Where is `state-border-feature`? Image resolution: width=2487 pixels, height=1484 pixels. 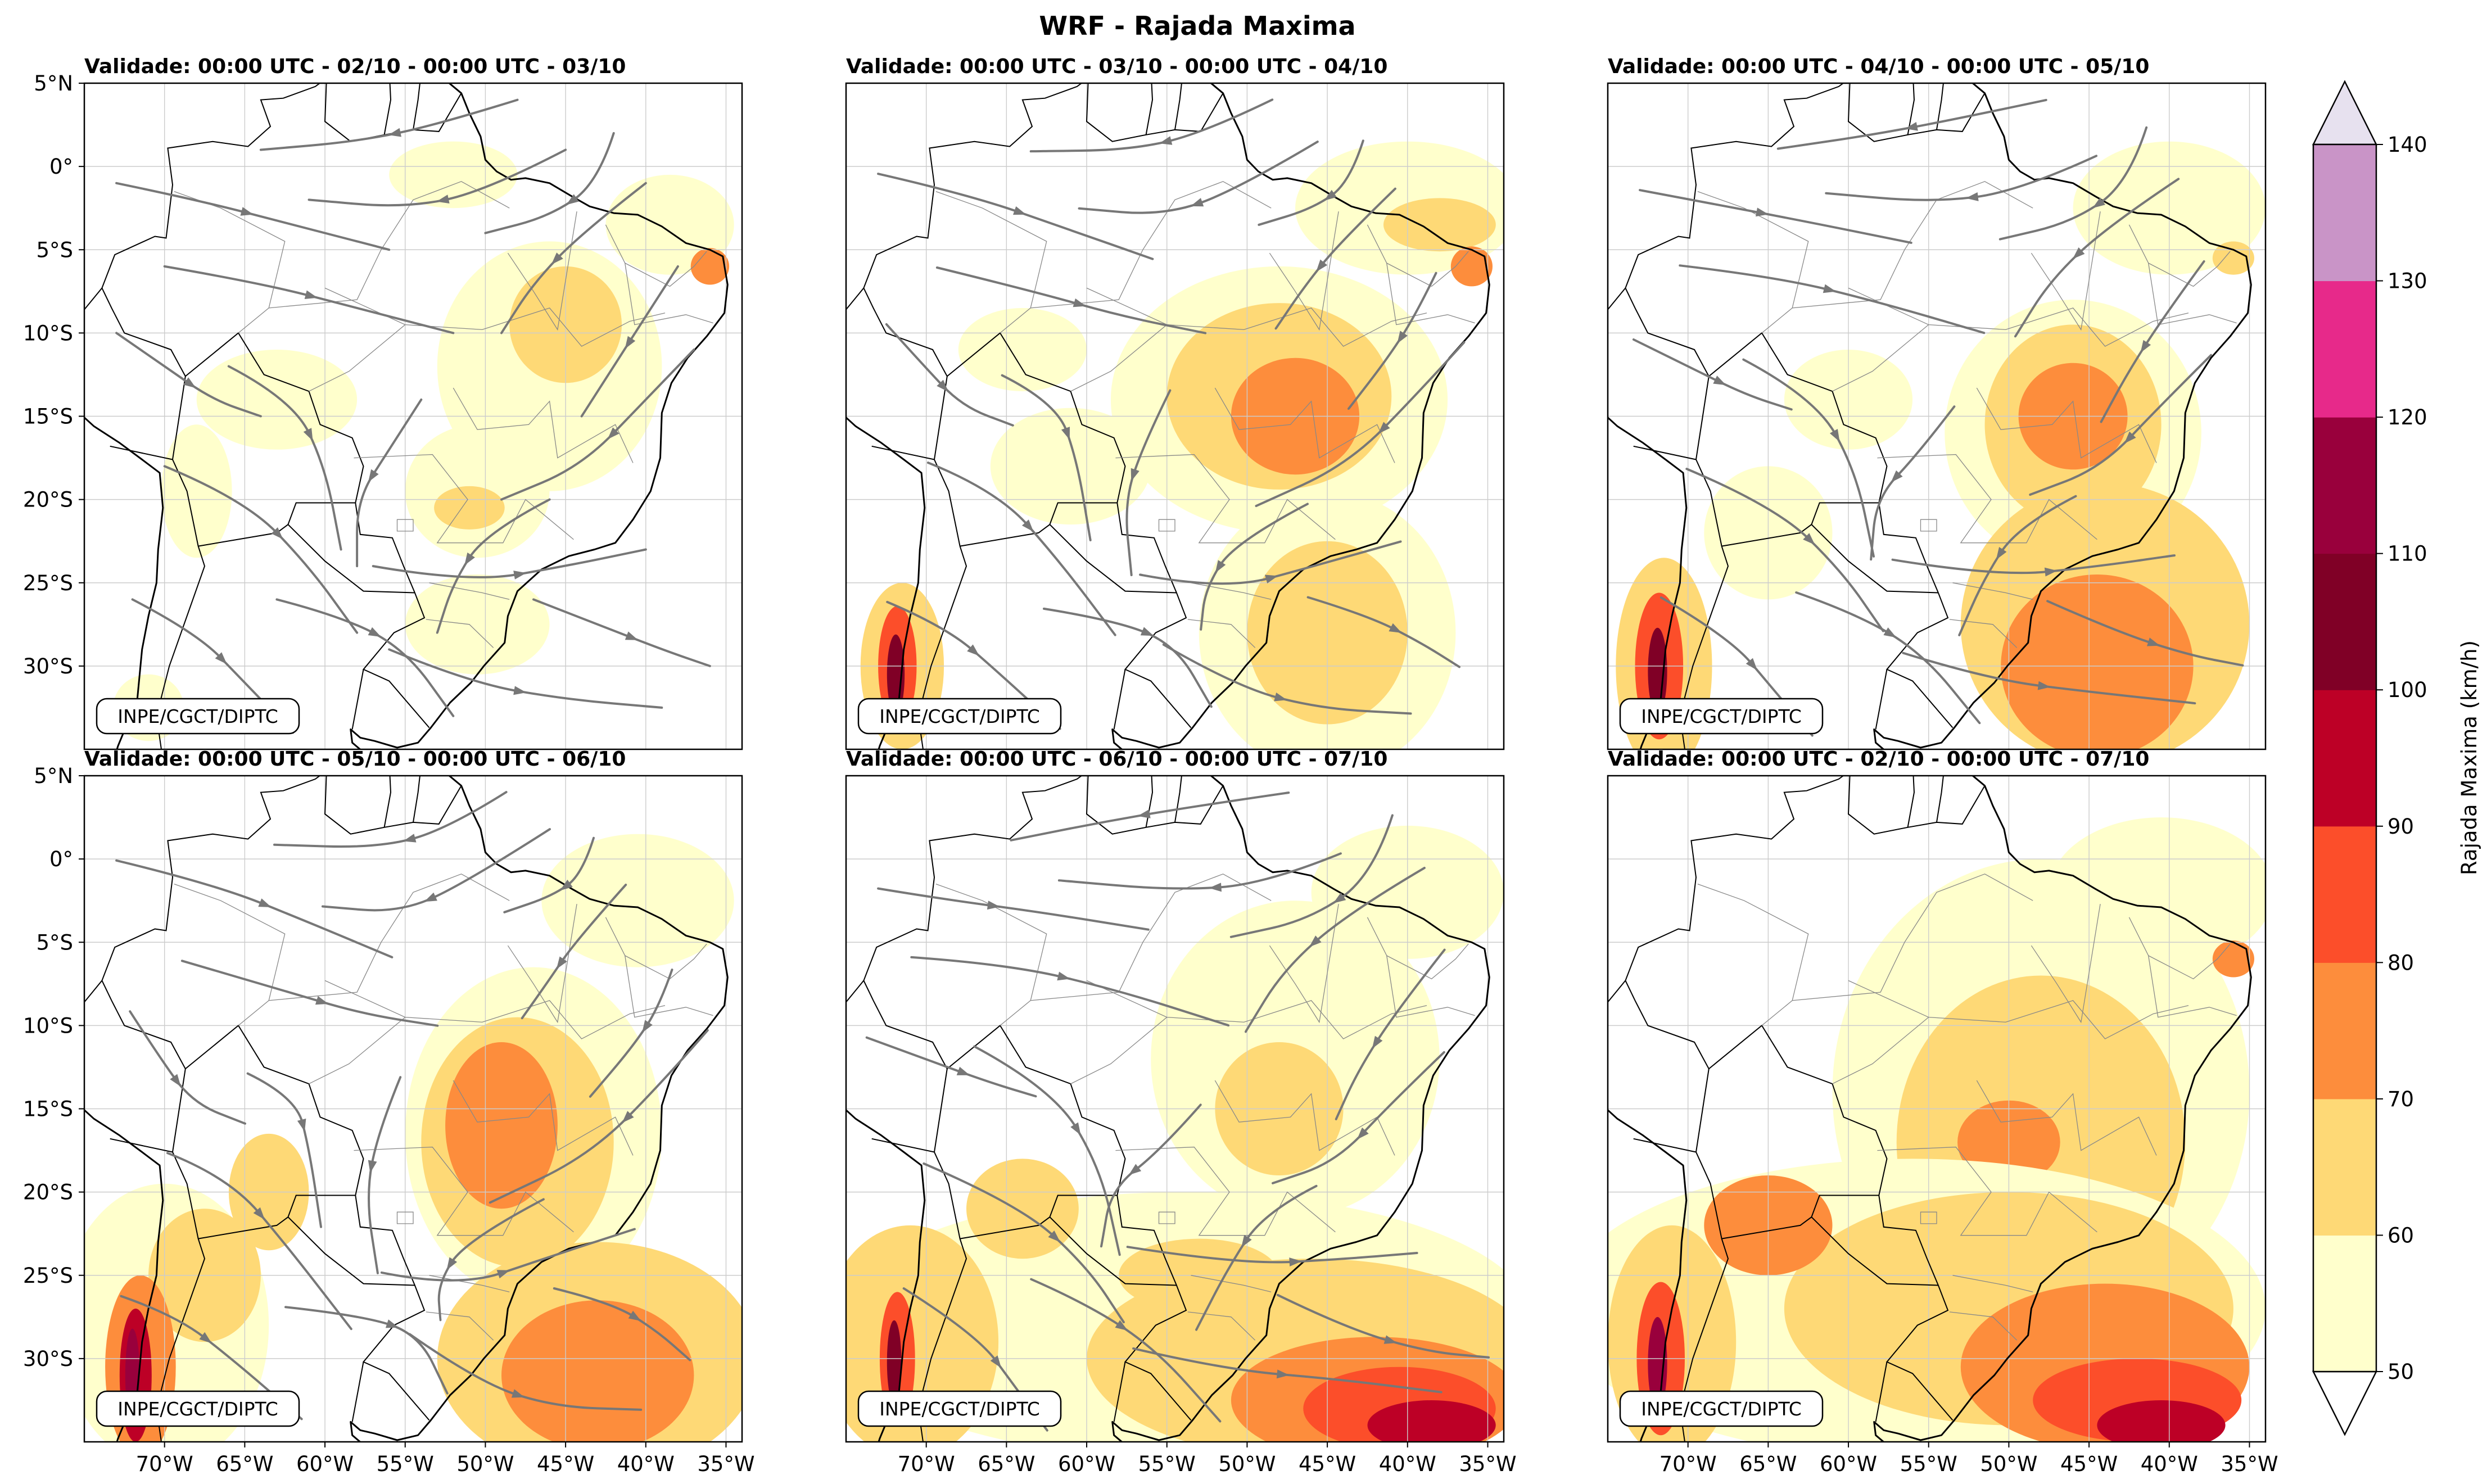
state-border-feature is located at coordinates (1166, 525).